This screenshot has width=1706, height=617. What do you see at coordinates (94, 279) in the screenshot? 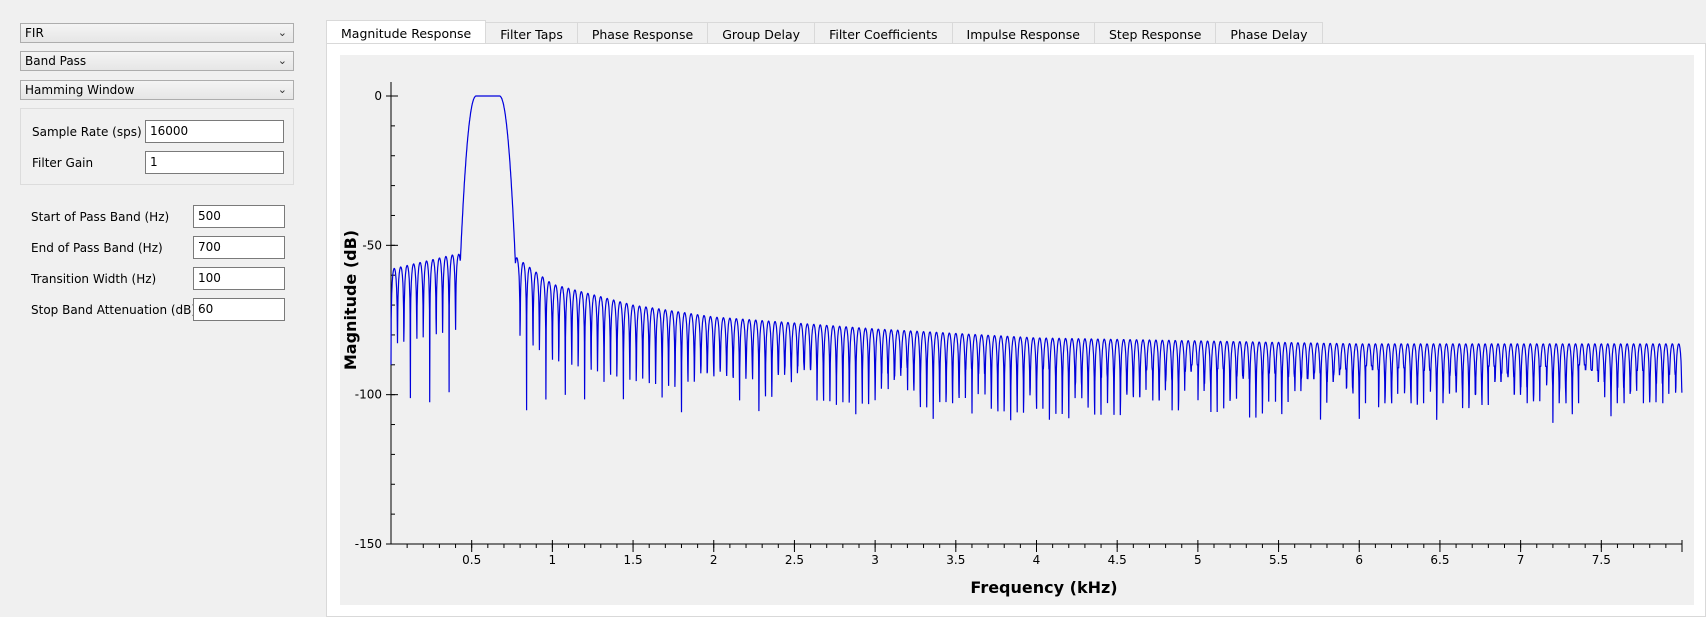
I see `transition-width-label: Transition Width (Hz)` at bounding box center [94, 279].